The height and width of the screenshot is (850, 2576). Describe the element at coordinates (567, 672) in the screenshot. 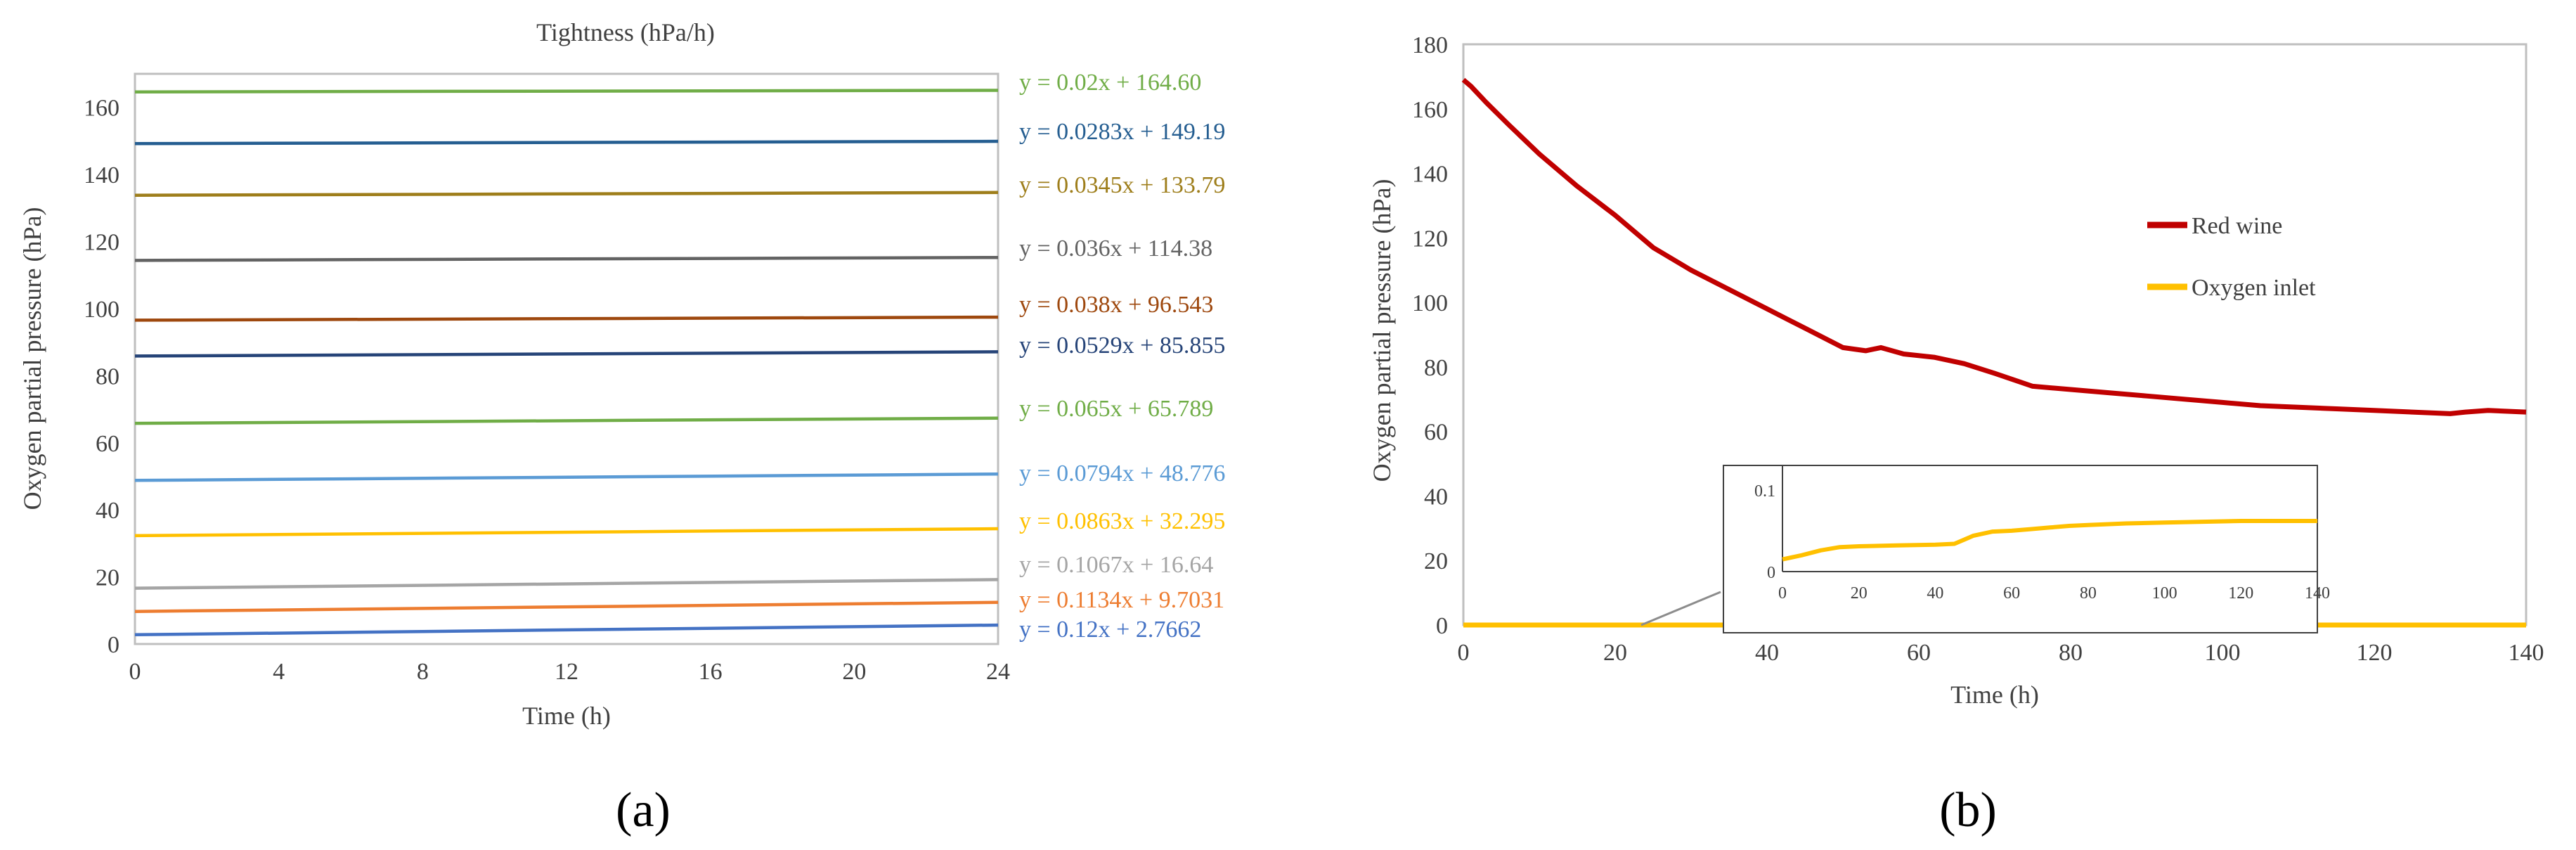

I see `x-tick-label: 12` at that location.